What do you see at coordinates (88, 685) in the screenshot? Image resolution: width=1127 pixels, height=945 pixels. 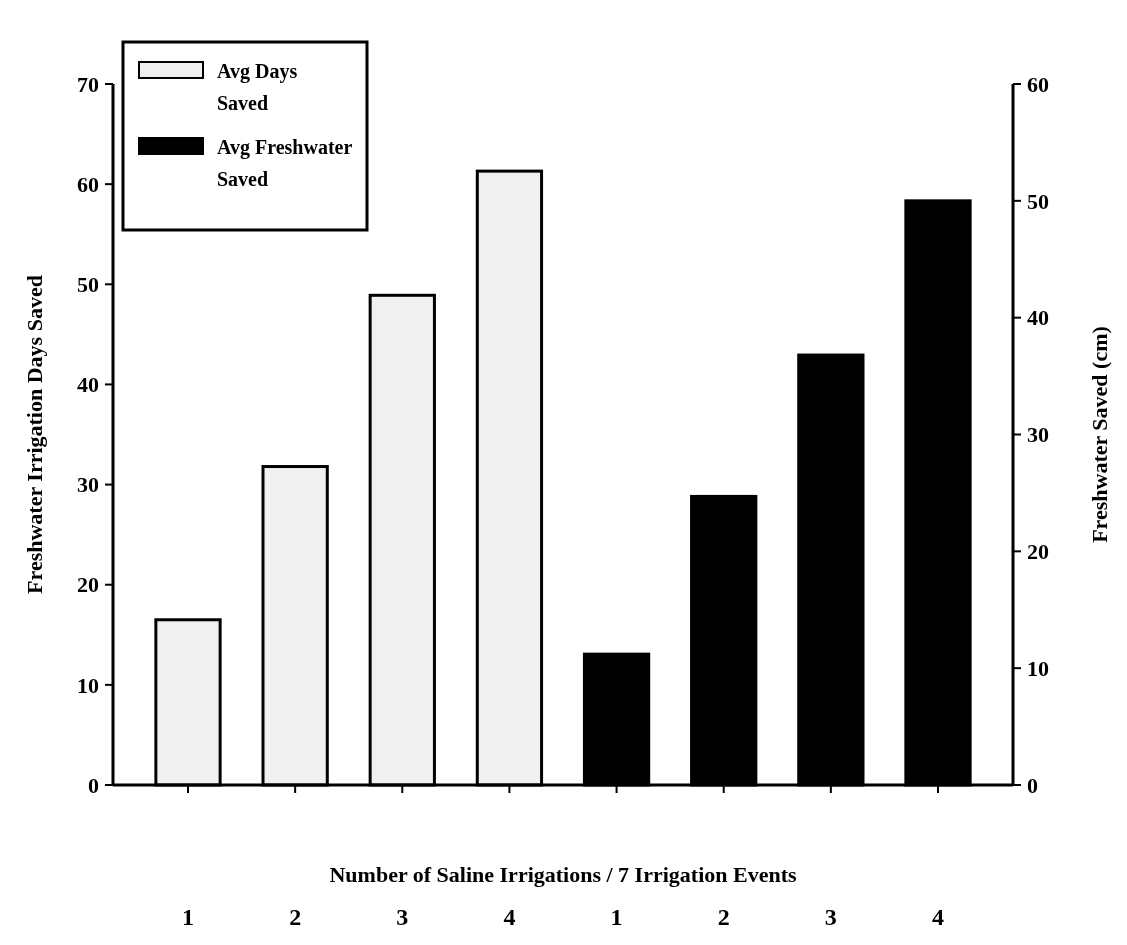 I see `y-tick-label: 10` at bounding box center [88, 685].